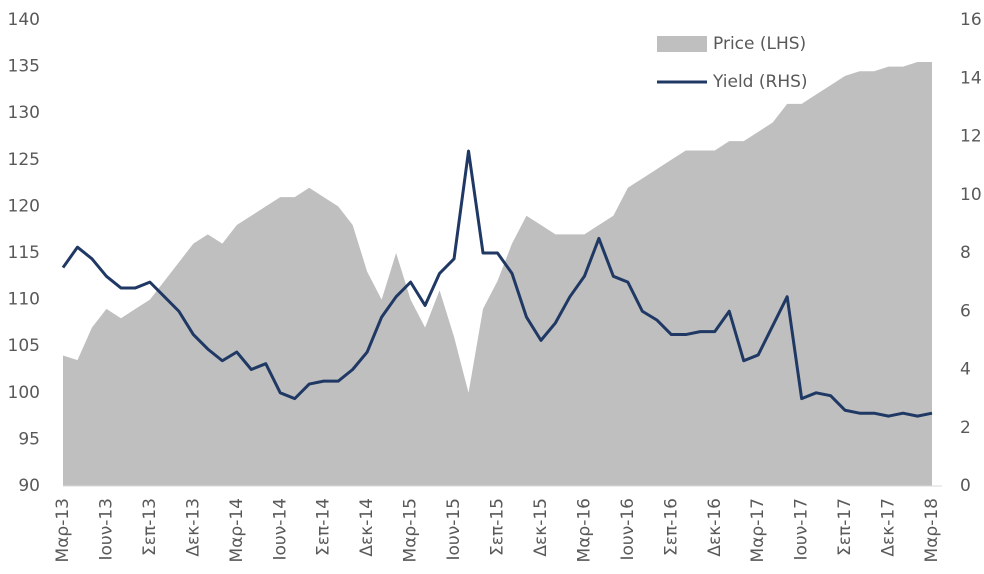 The height and width of the screenshot is (574, 984). I want to click on x-tick-label: Σεπ-13, so click(150, 527).